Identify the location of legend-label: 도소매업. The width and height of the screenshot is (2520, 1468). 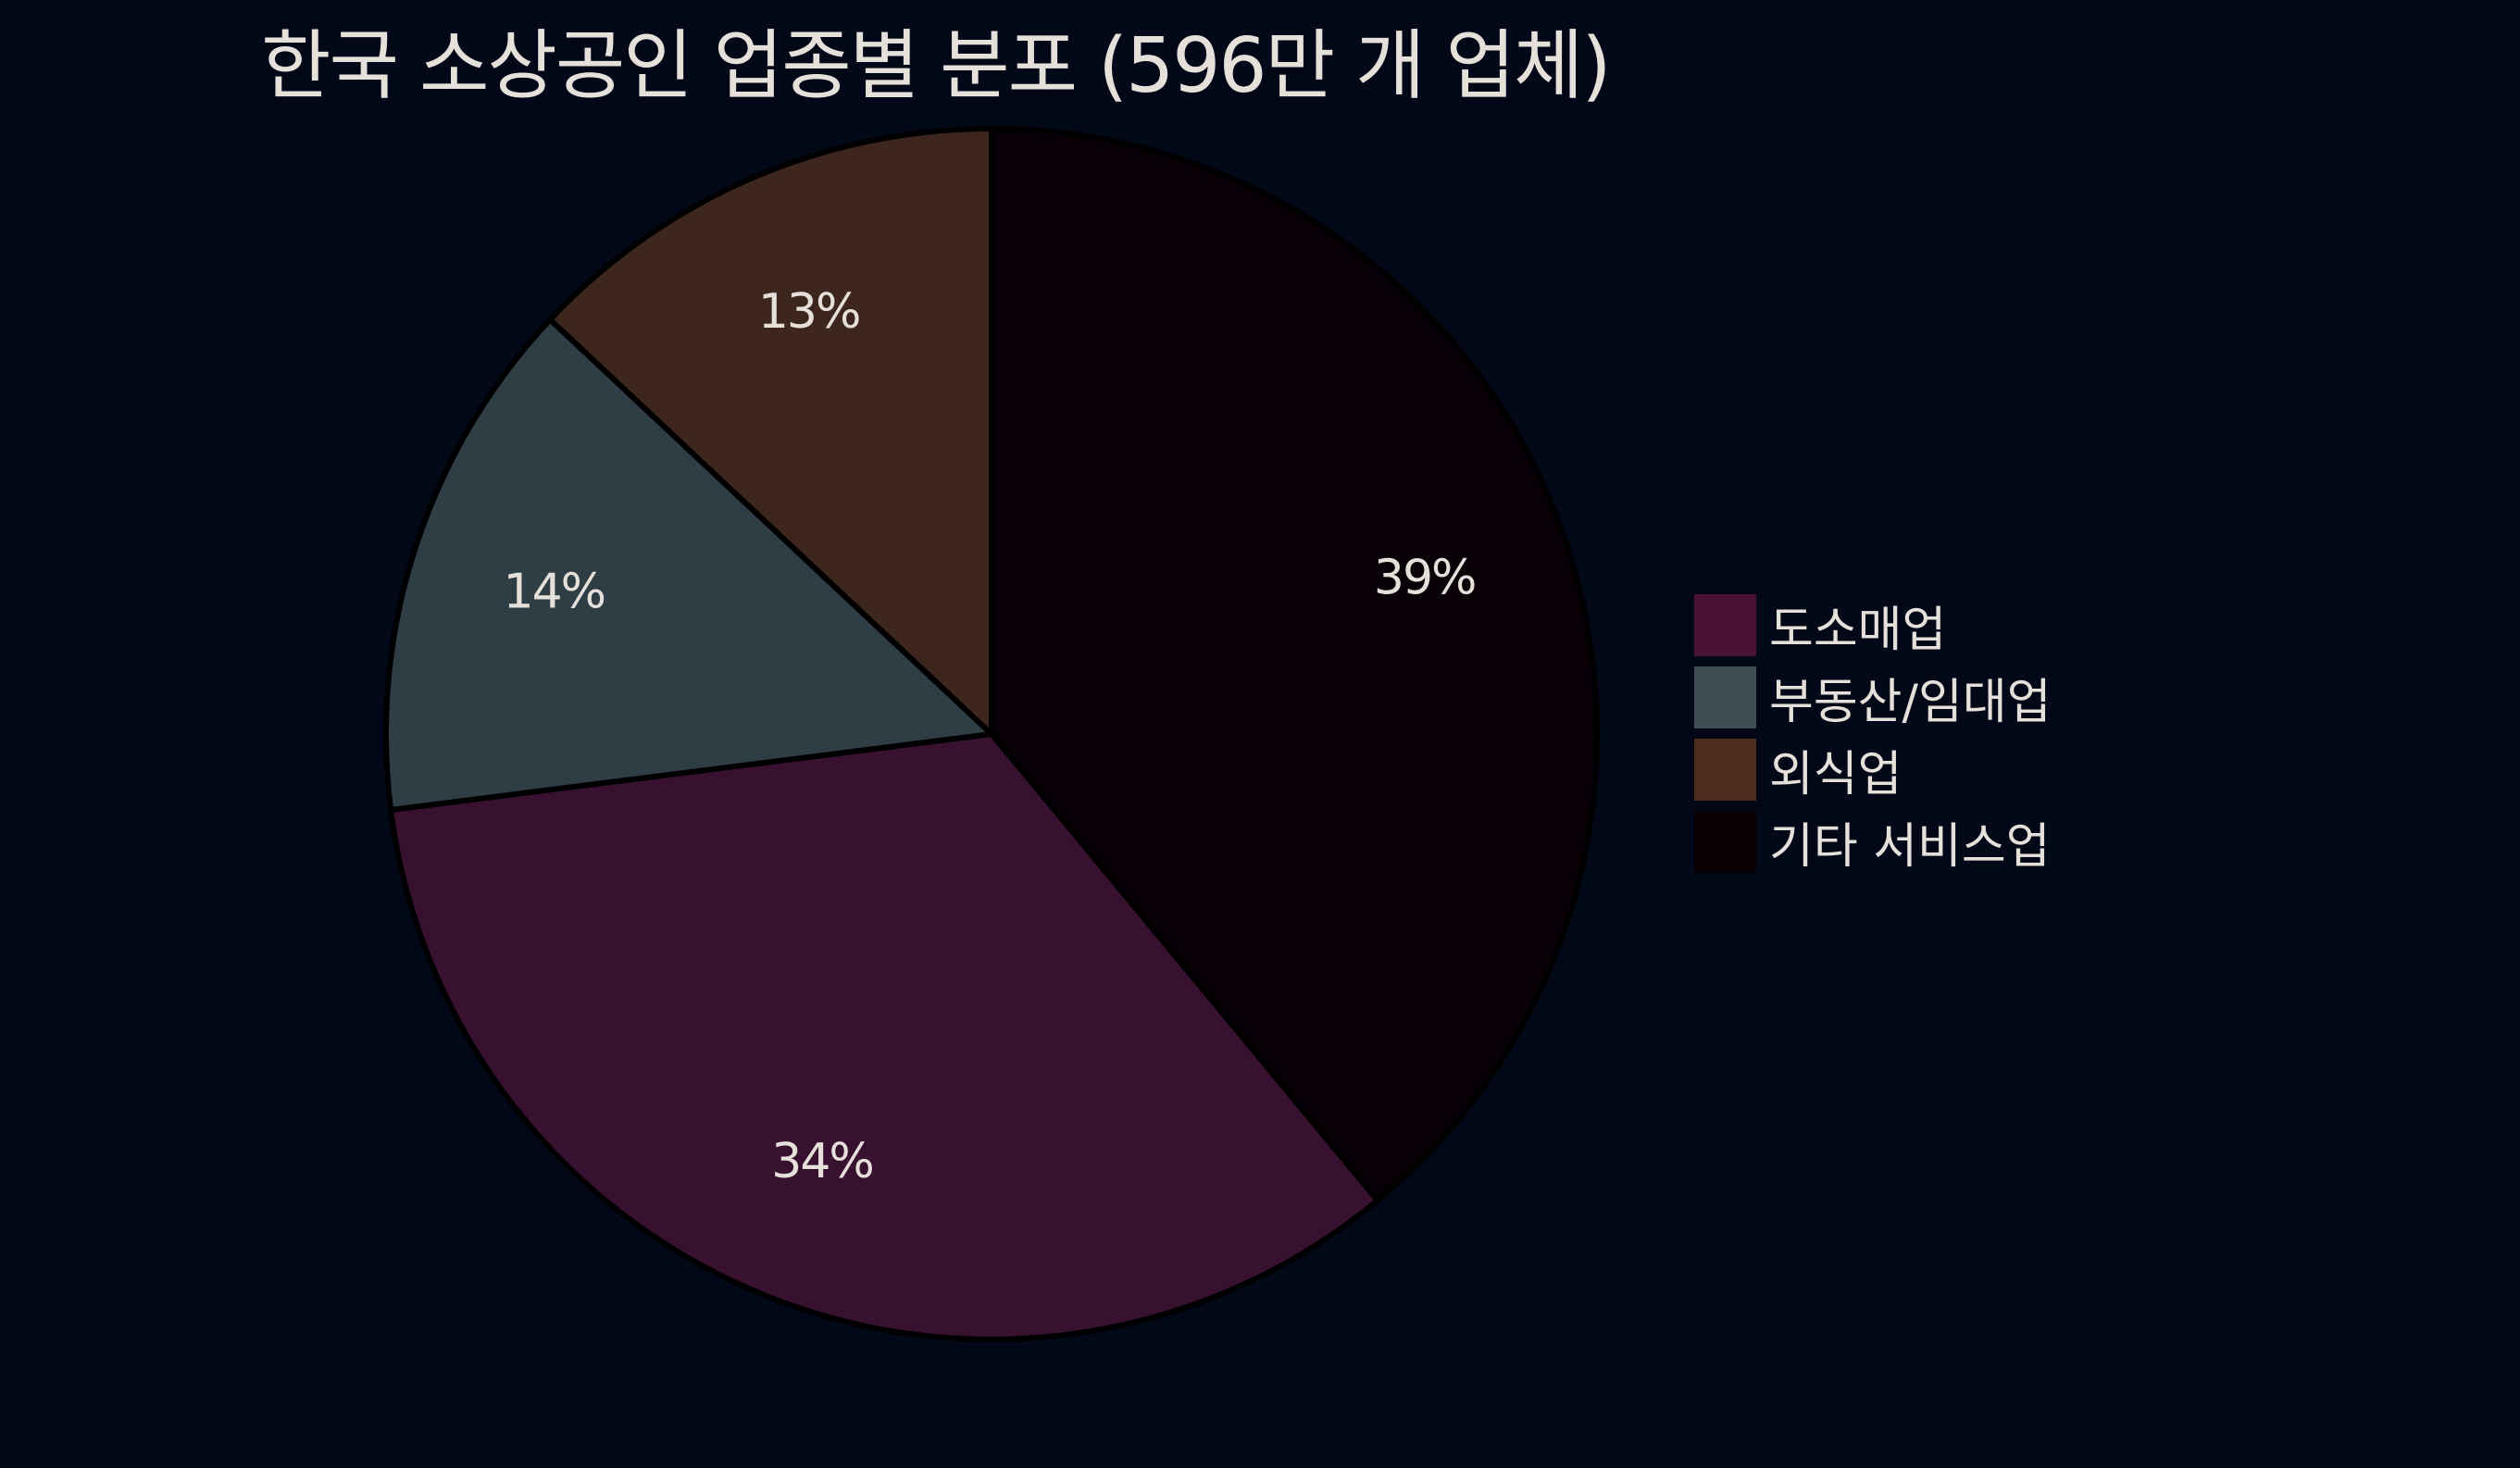
(1858, 630).